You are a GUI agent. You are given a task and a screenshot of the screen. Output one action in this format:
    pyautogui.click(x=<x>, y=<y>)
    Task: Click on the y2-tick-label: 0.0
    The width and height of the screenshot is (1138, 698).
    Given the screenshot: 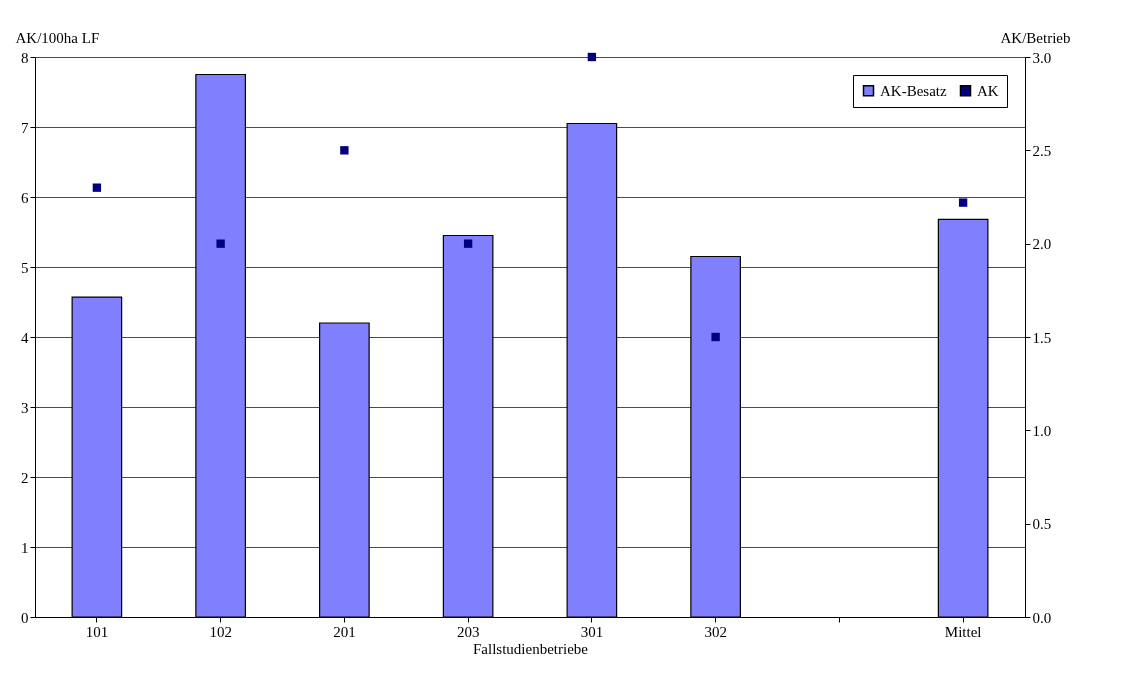 What is the action you would take?
    pyautogui.click(x=1042, y=617)
    